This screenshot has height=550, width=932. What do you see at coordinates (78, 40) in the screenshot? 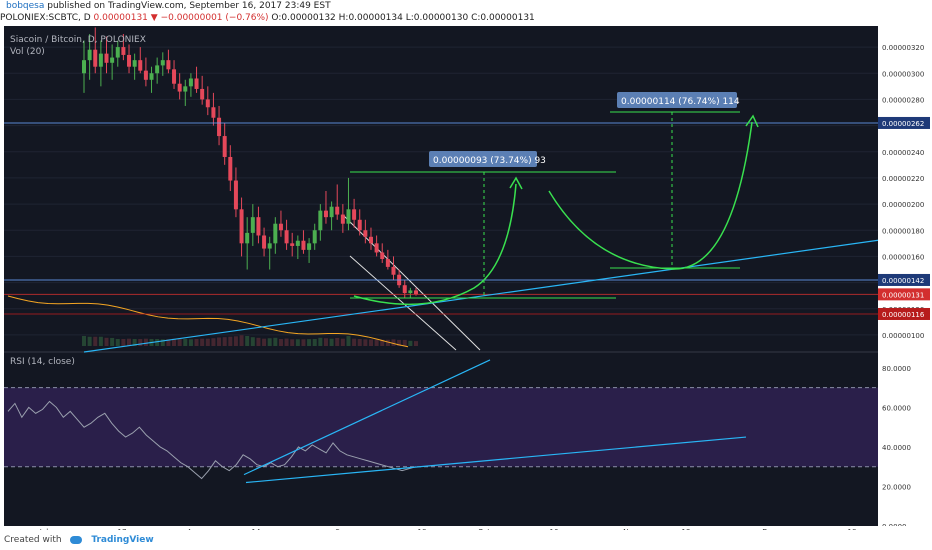
I see `legend-title: Siacoin / Bitcoin, D, POLONIEX` at bounding box center [78, 40].